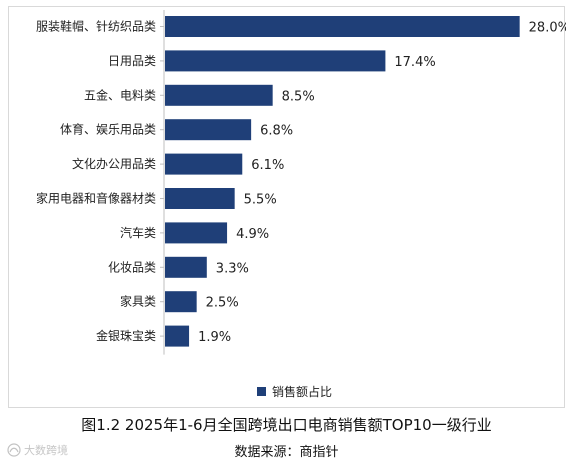 This screenshot has height=465, width=573. What do you see at coordinates (298, 96) in the screenshot?
I see `data-label: 8.5%` at bounding box center [298, 96].